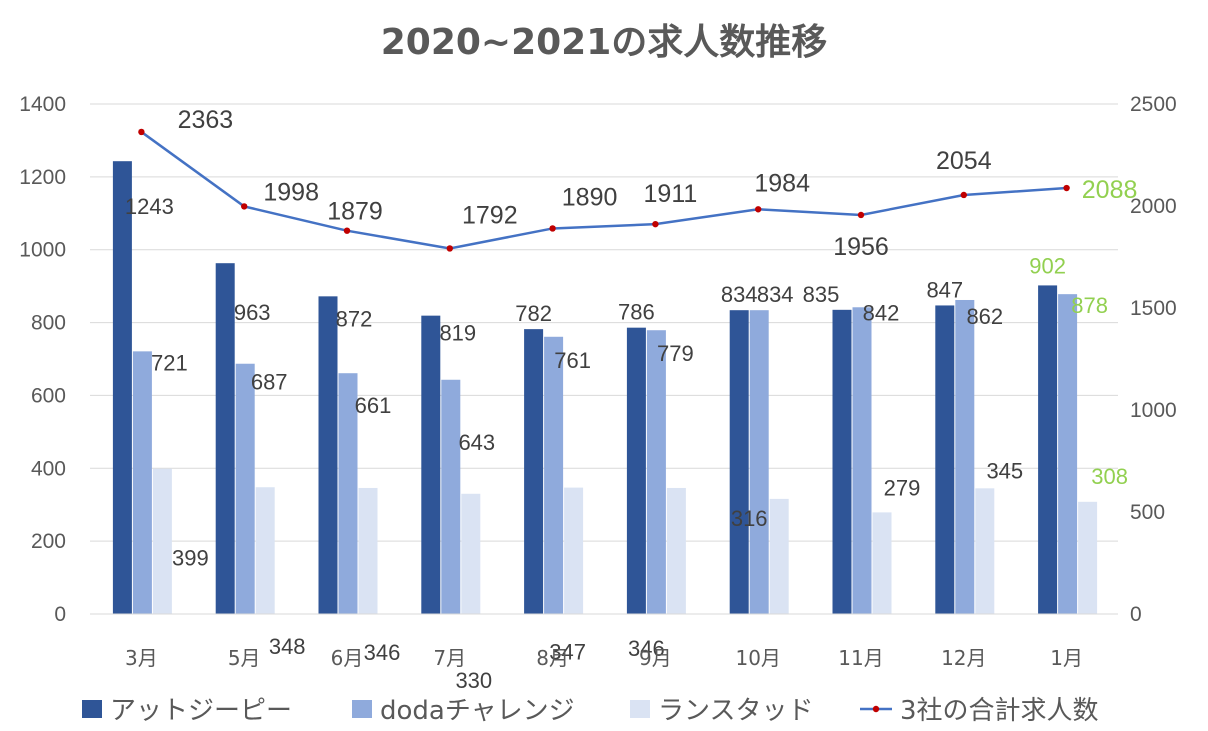 This screenshot has height=731, width=1208. Describe the element at coordinates (999, 711) in the screenshot. I see `legend-label: 3社の合計求人数` at that location.